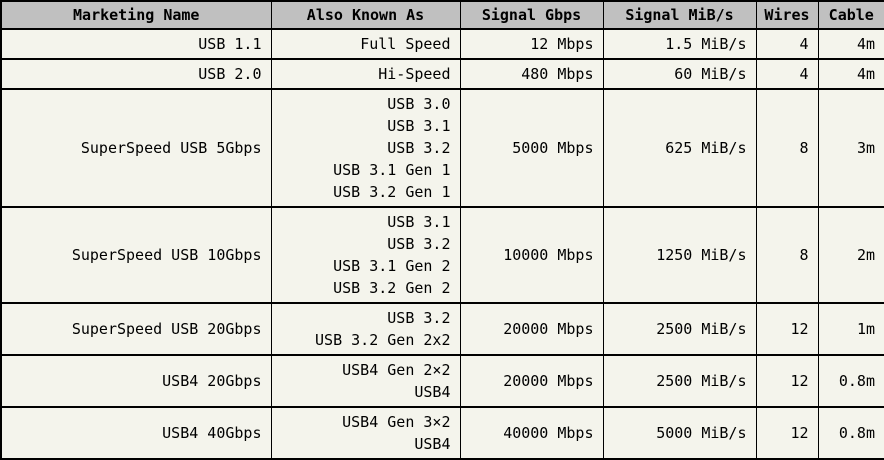  Describe the element at coordinates (850, 329) in the screenshot. I see `cell-cable: 1m` at that location.